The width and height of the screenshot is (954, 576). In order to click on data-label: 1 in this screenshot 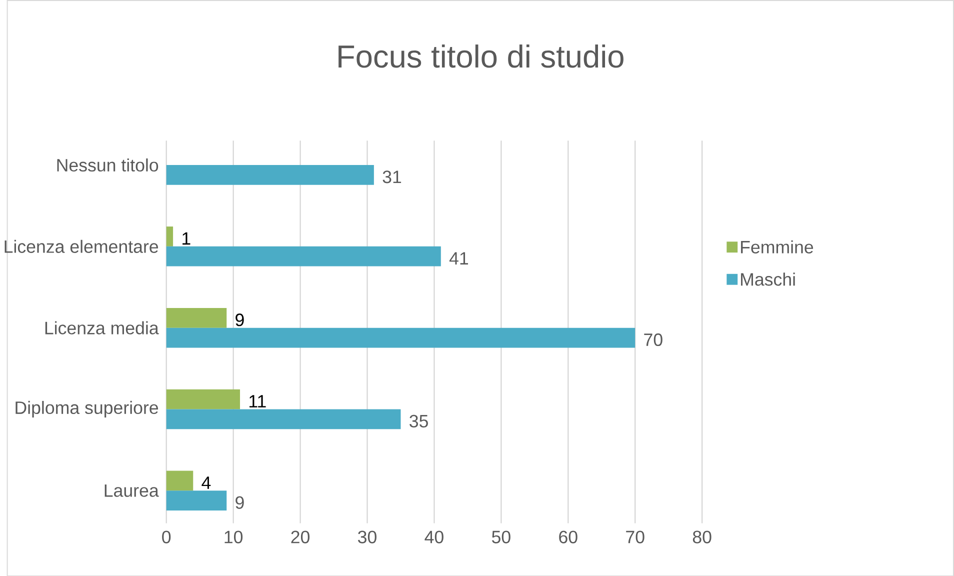, I will do `click(186, 238)`.